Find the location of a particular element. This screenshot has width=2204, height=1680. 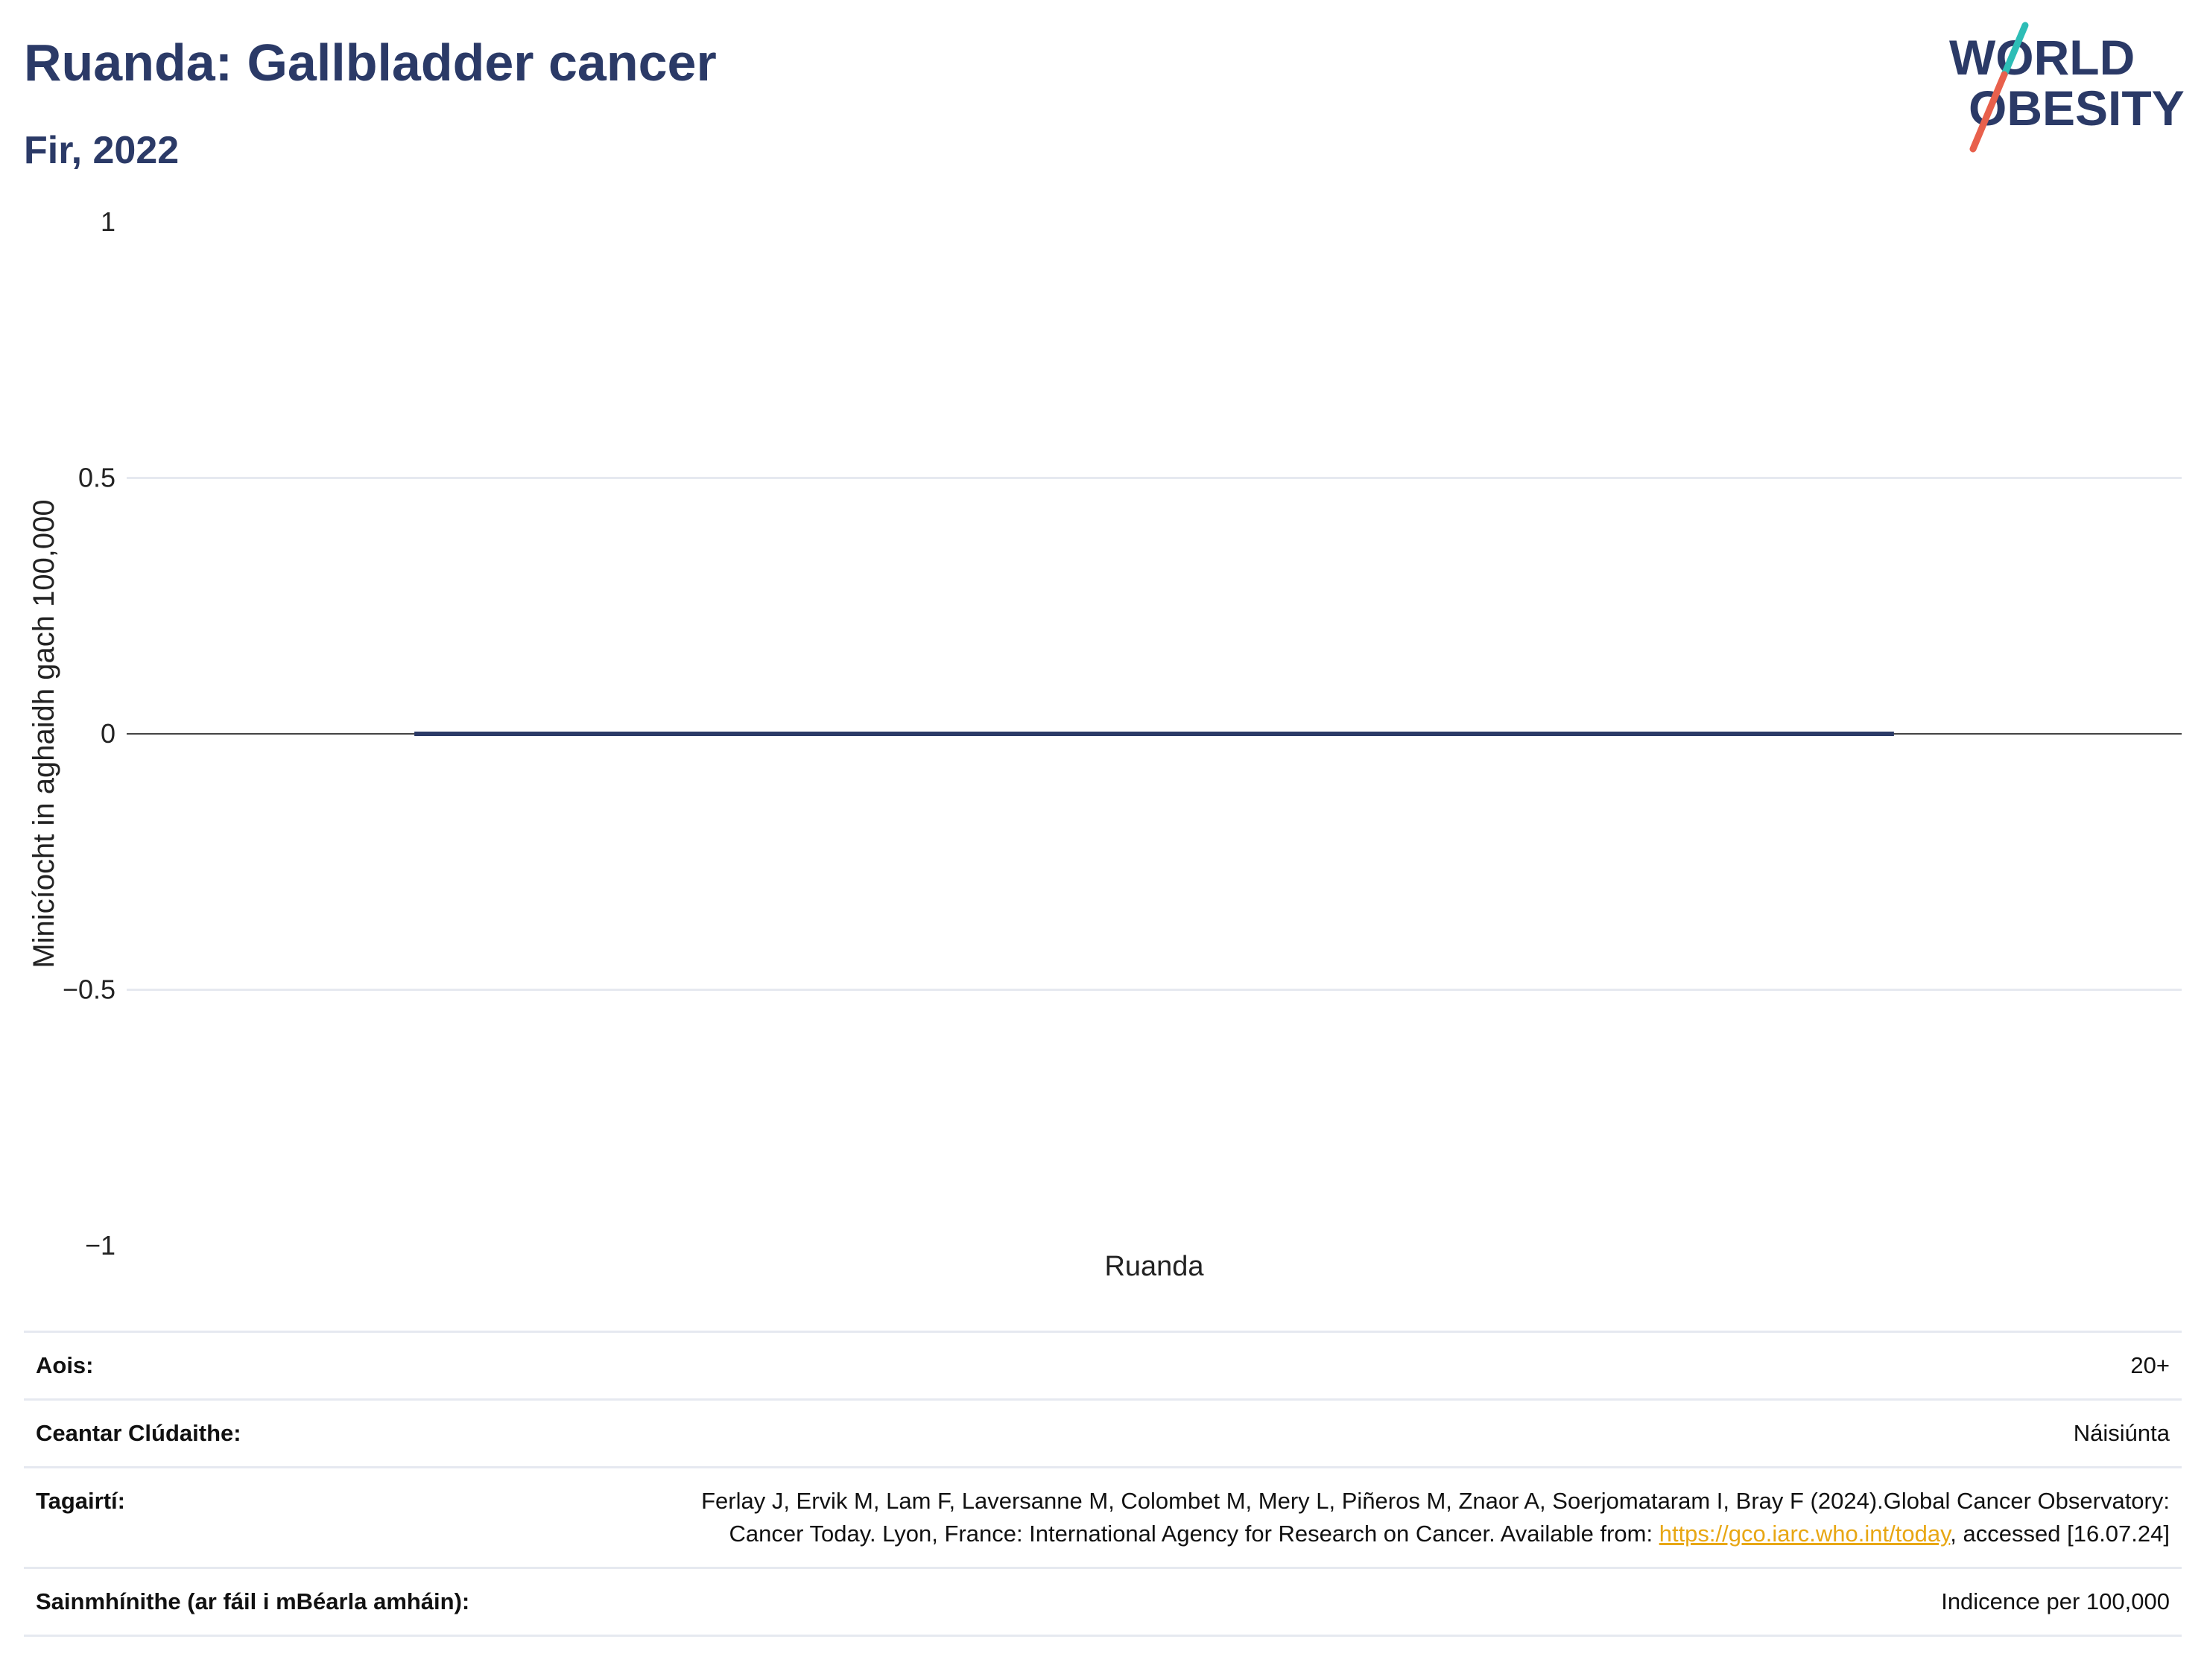

y-tick-label: −1 is located at coordinates (100, 1245).